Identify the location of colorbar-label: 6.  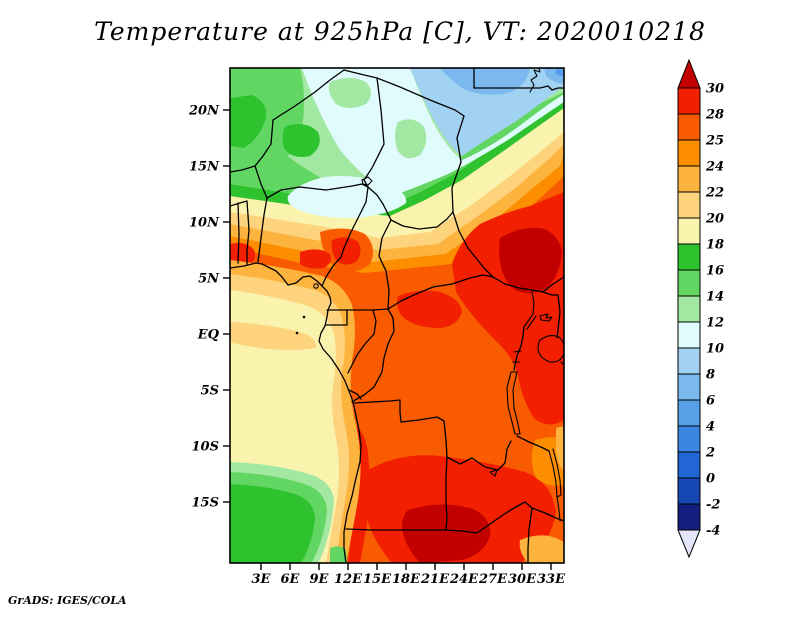
(710, 401).